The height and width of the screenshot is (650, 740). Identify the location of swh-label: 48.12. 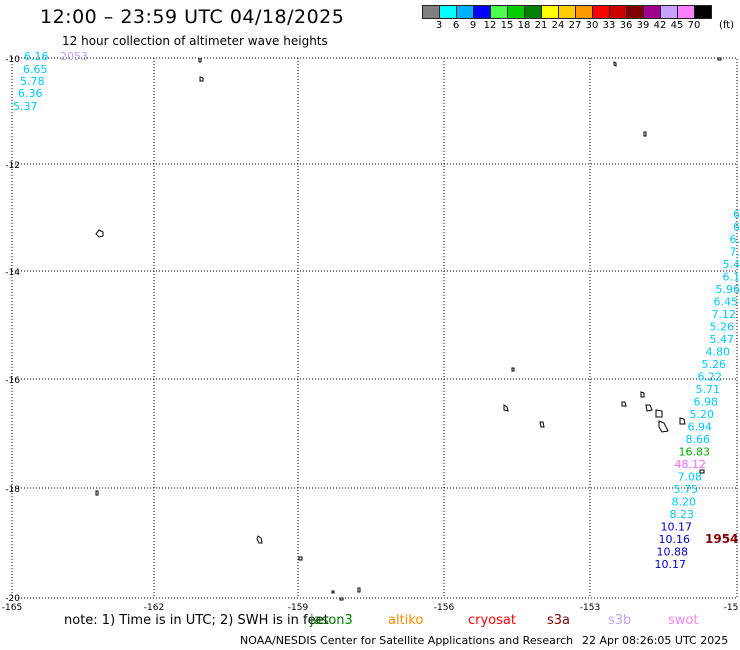
(691, 464).